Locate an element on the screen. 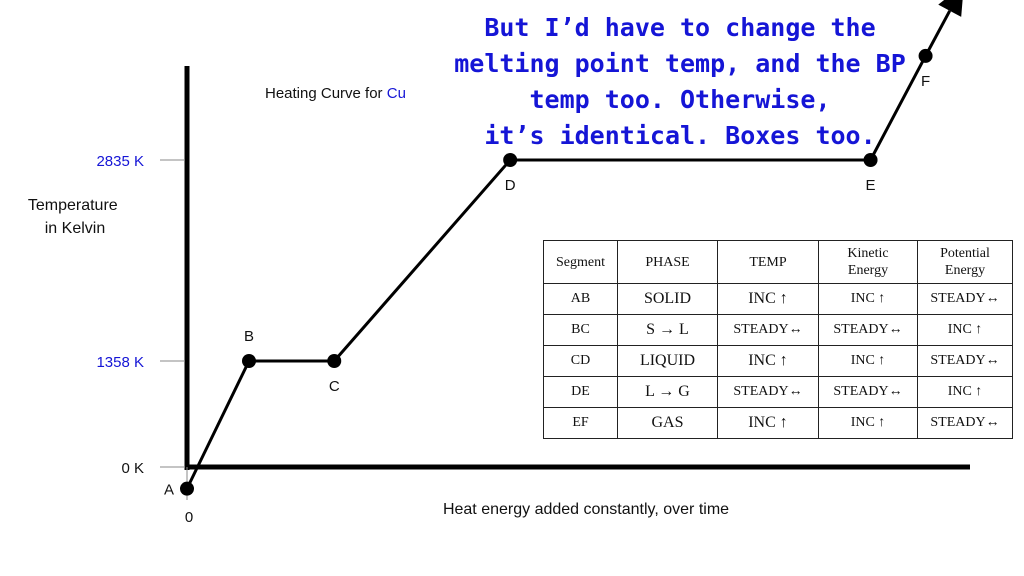 This screenshot has width=1024, height=576. table-row: CD LIQUID INC ↑ INC ↑ STEADY↔ is located at coordinates (778, 361).